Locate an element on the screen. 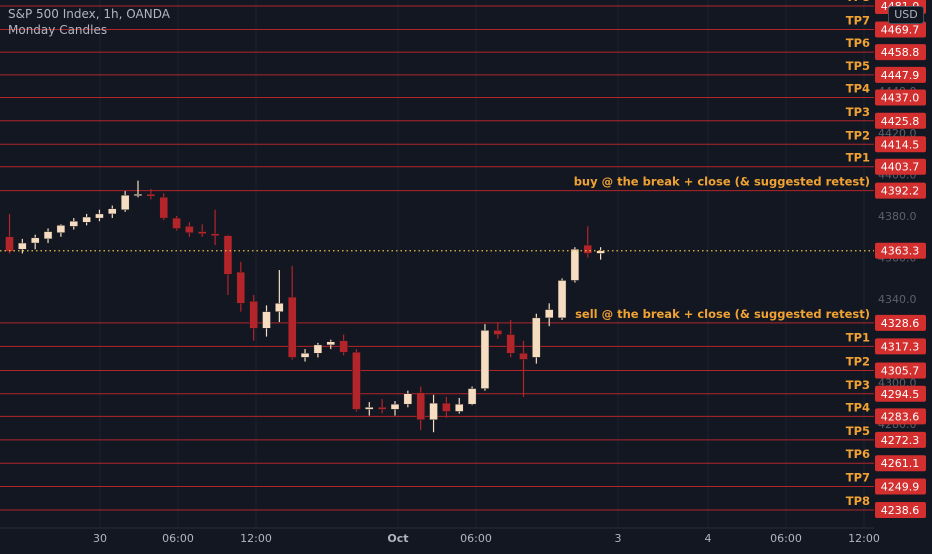 This screenshot has width=932, height=554. price-tag-label: 4447.9 is located at coordinates (900, 75).